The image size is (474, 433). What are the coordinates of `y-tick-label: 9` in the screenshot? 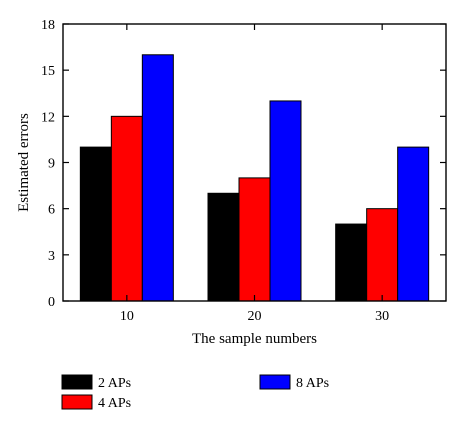 It's located at (51, 164).